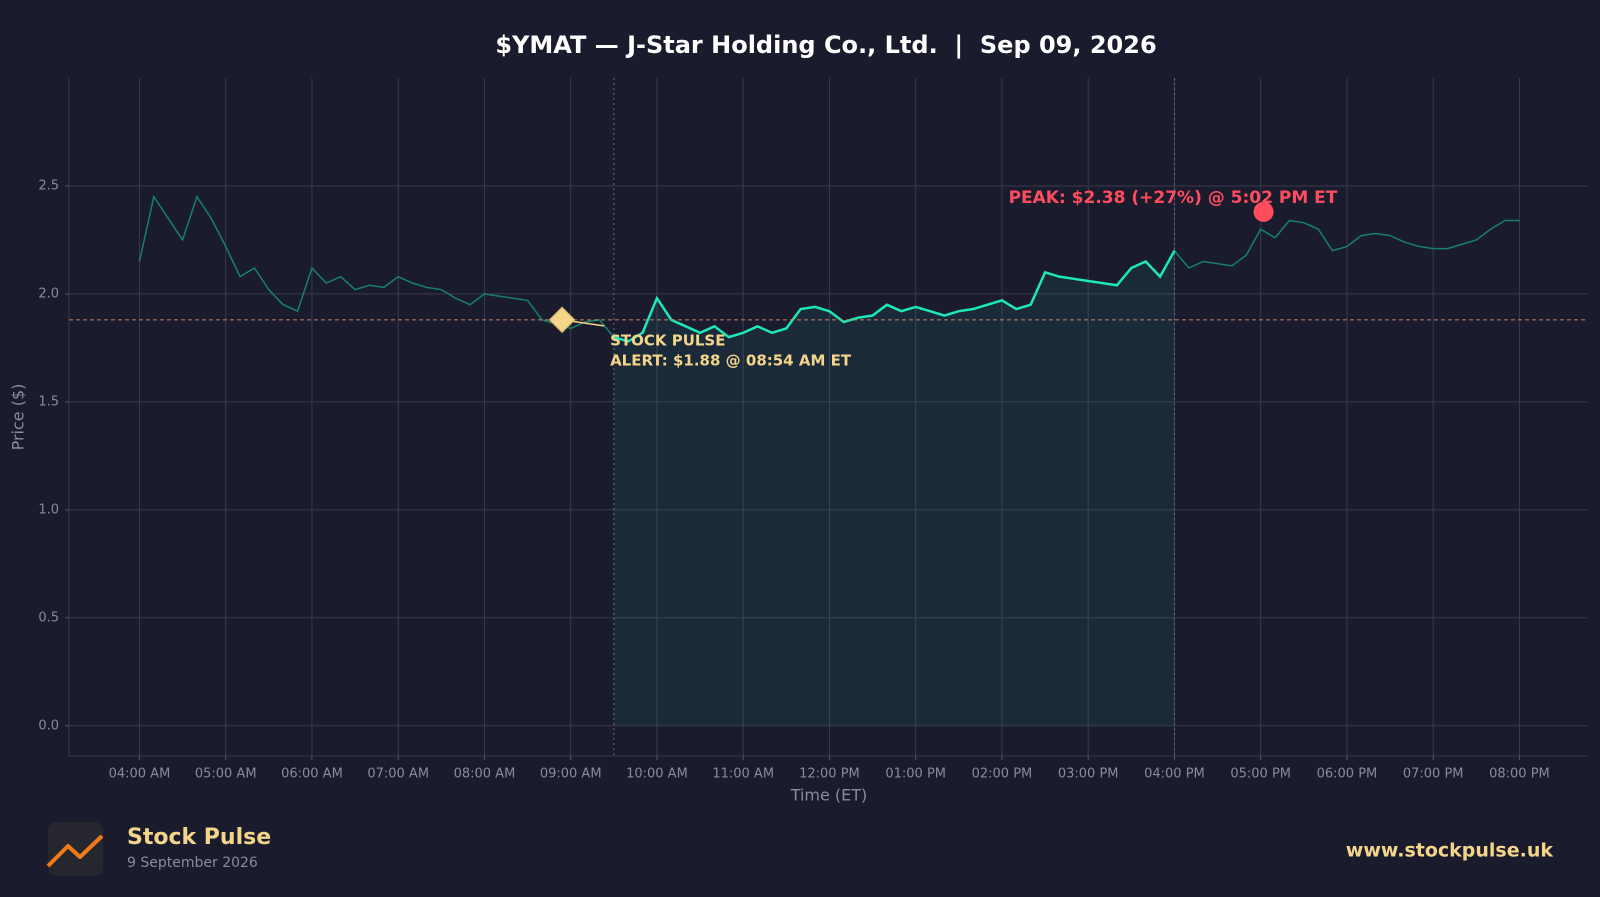  Describe the element at coordinates (571, 774) in the screenshot. I see `x-tick-label: 09:00 AM` at that location.